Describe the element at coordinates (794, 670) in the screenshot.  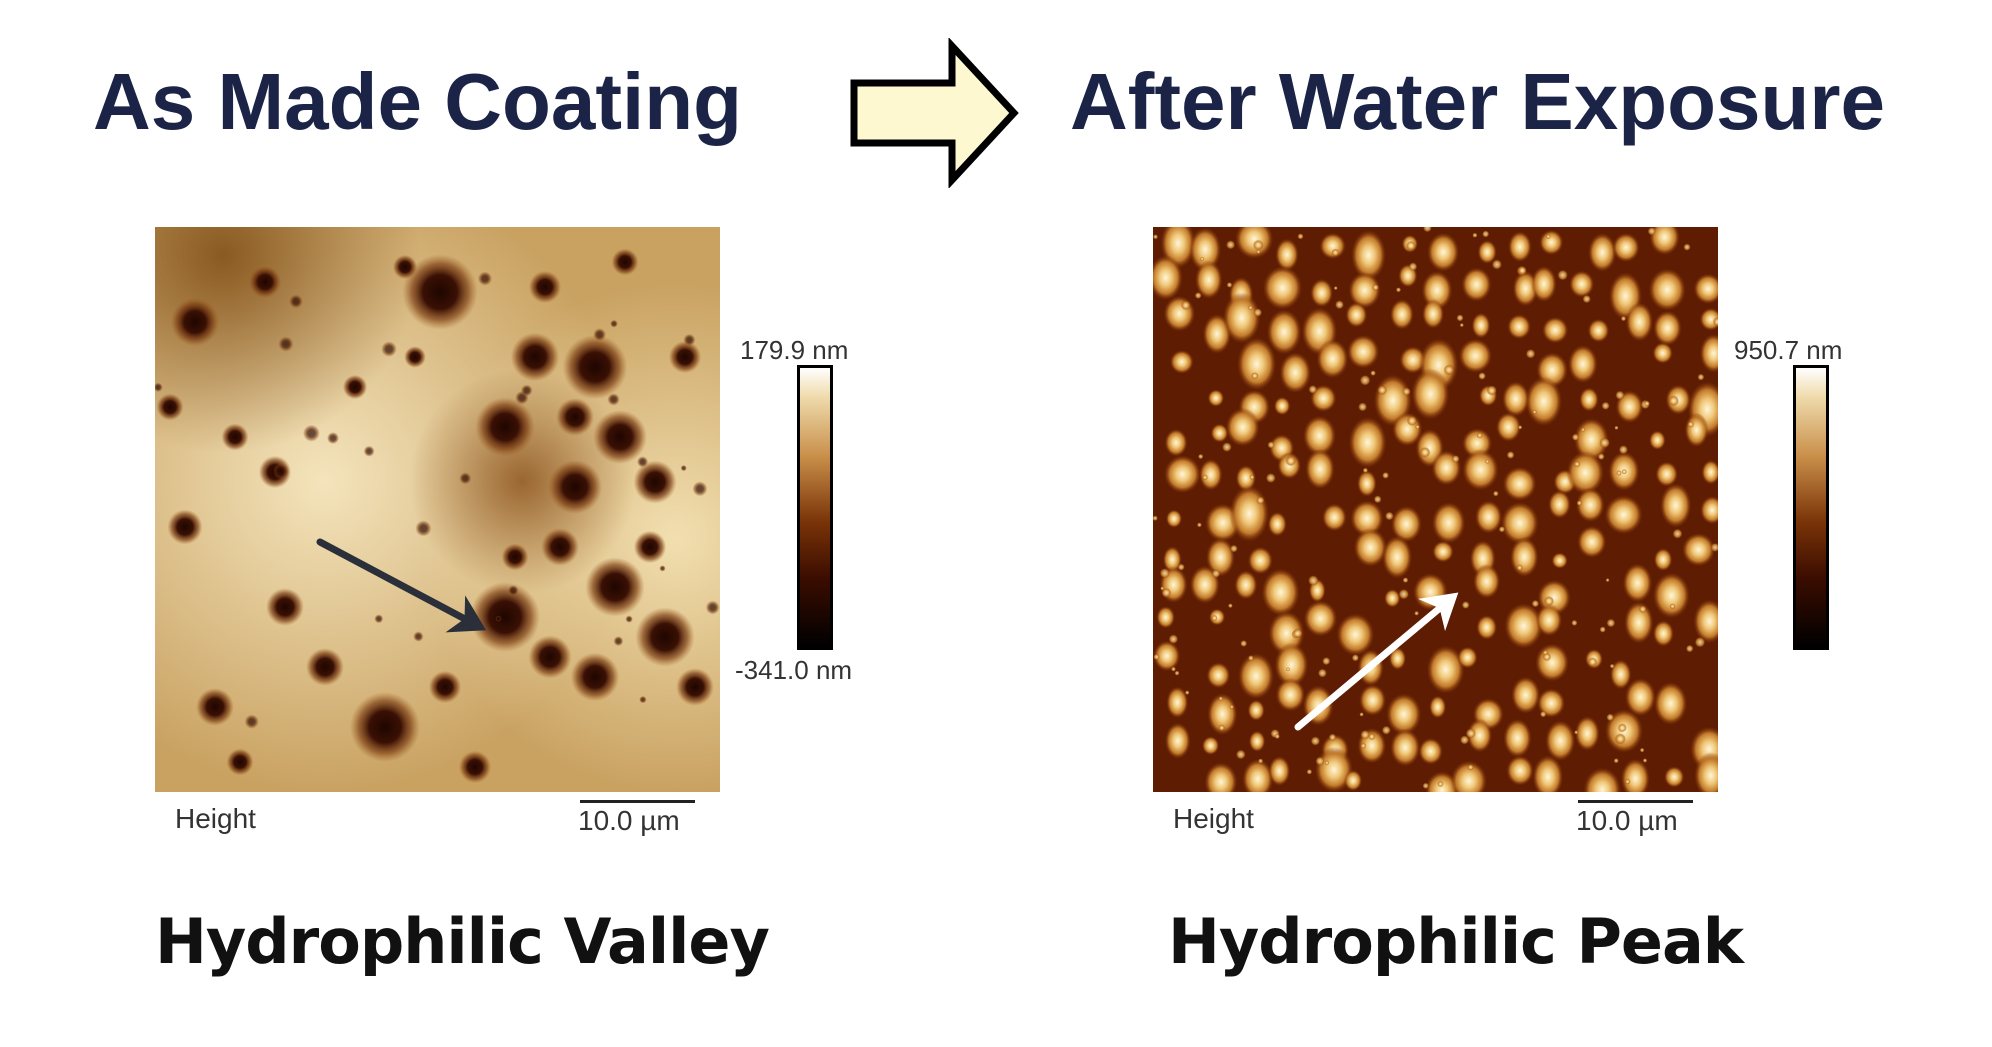
I see `colorbar-min-label: -341.0 nm` at that location.